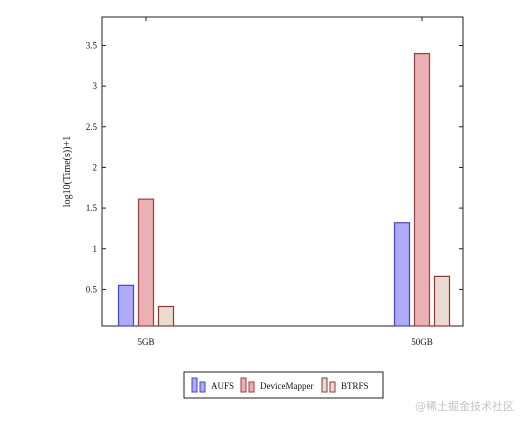  What do you see at coordinates (126, 305) in the screenshot?
I see `bar-aufs-5gb` at bounding box center [126, 305].